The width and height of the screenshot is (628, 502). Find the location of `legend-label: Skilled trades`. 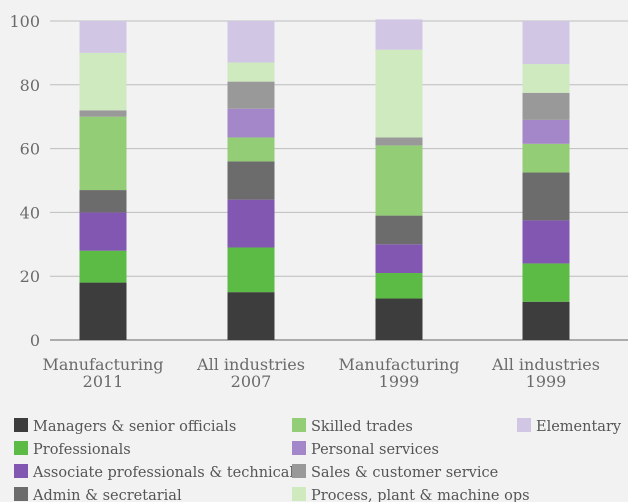

legend-label: Skilled trades is located at coordinates (362, 427).